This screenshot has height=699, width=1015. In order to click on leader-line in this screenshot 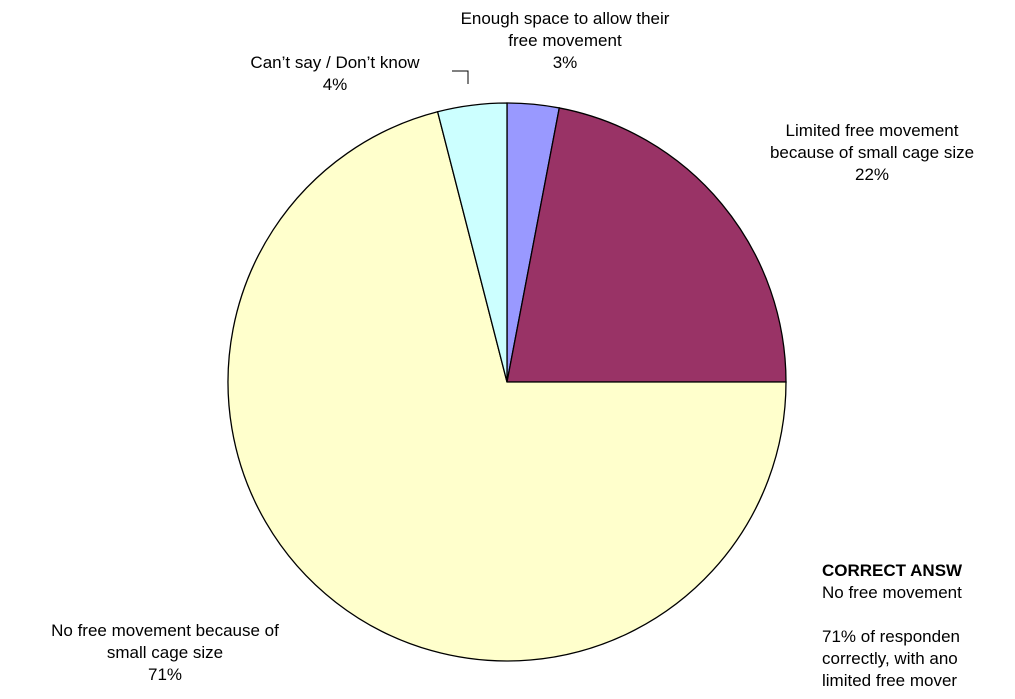, I will do `click(460, 77)`.